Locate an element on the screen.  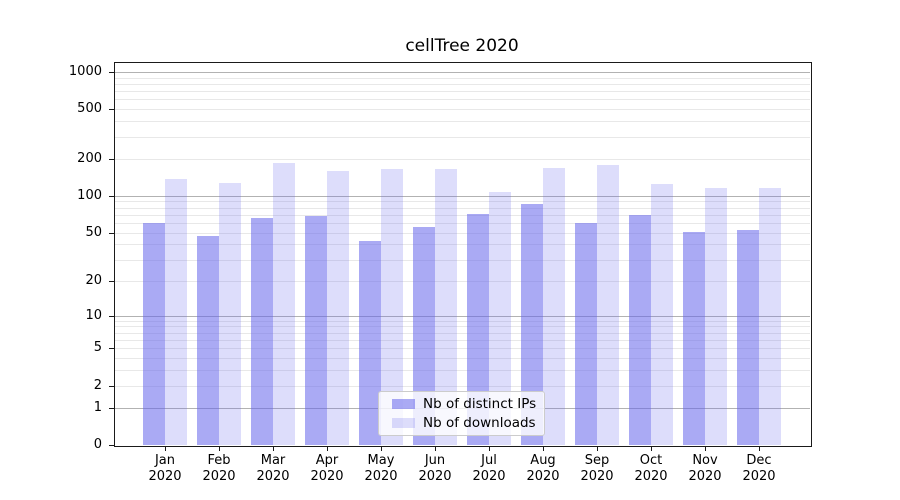
x-tick-label-month: Mar is located at coordinates (273, 460).